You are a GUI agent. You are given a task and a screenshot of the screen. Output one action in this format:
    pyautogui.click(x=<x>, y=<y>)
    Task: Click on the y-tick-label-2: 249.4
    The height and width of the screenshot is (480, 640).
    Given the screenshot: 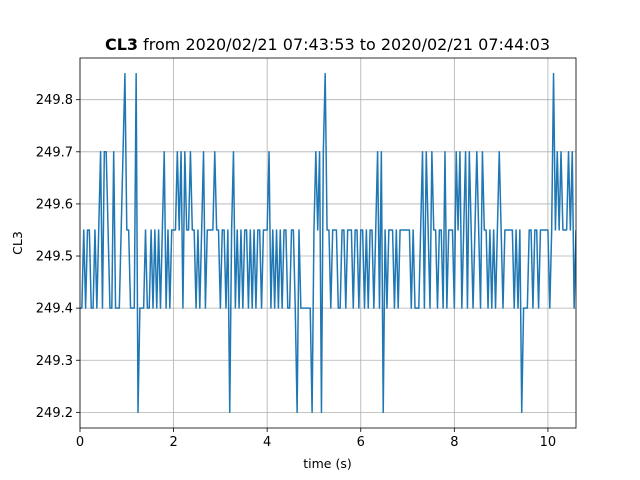 What is the action you would take?
    pyautogui.click(x=54, y=309)
    